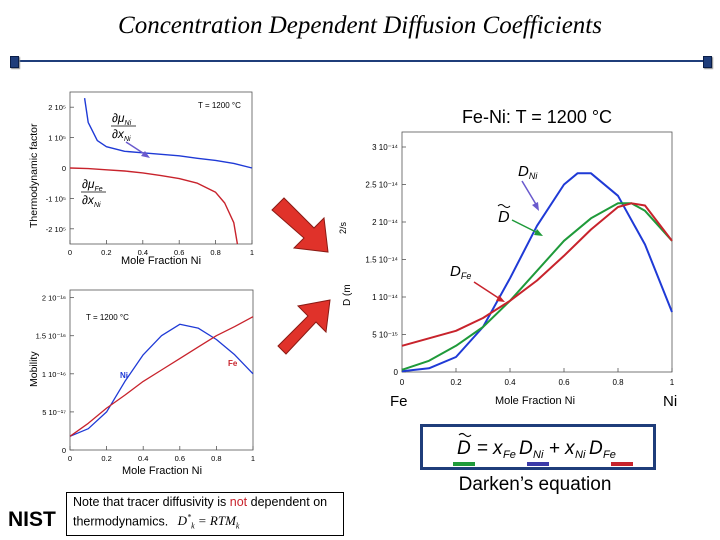  I want to click on darken-underline-blue, so click(538, 464).